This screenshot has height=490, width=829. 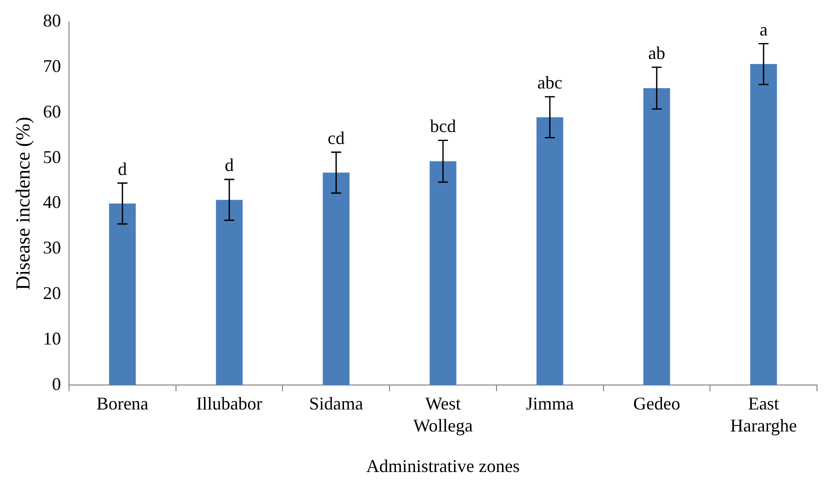 I want to click on annotation: ab, so click(x=657, y=52).